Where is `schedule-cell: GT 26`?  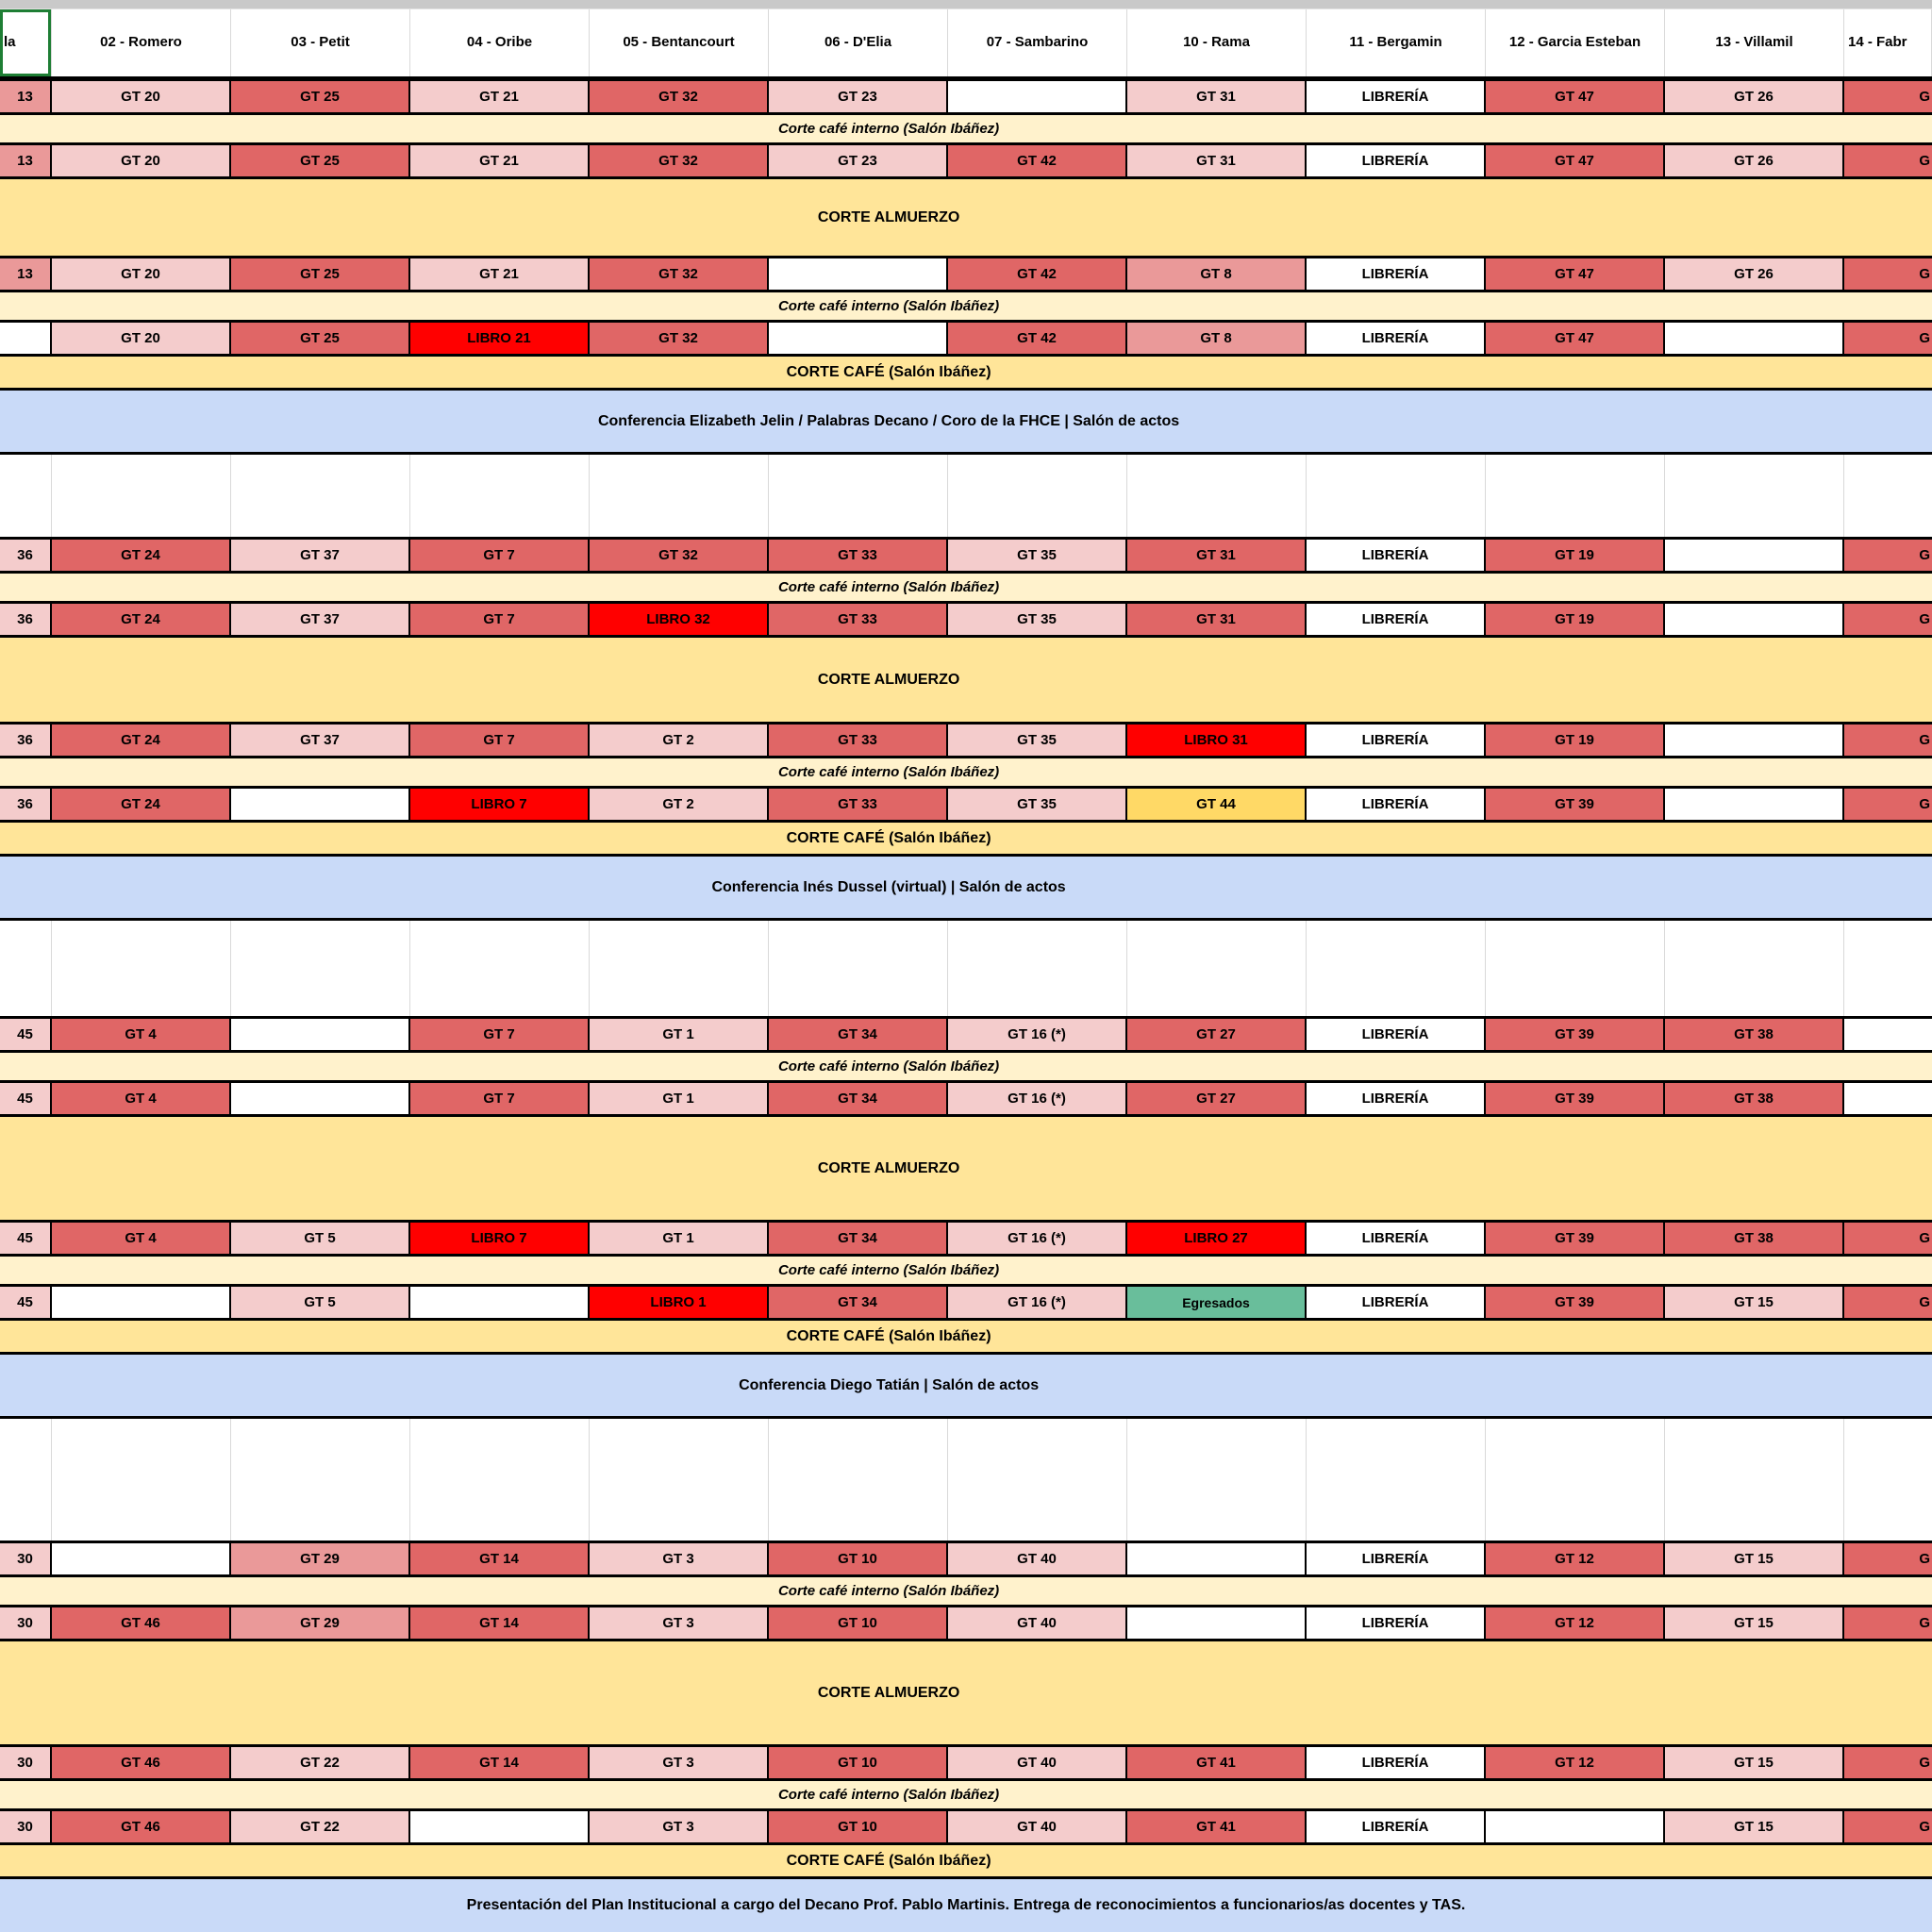
schedule-cell: GT 26 is located at coordinates (1755, 274).